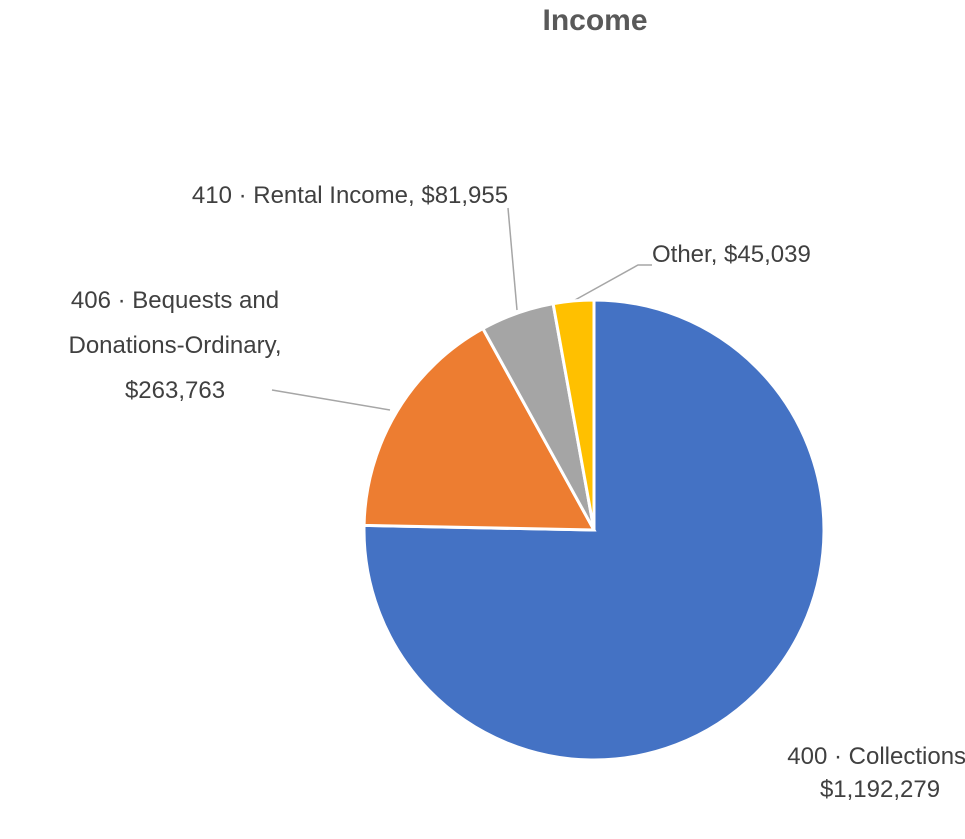 Image resolution: width=965 pixels, height=839 pixels. What do you see at coordinates (465, 195) in the screenshot?
I see `value-label: $81,955` at bounding box center [465, 195].